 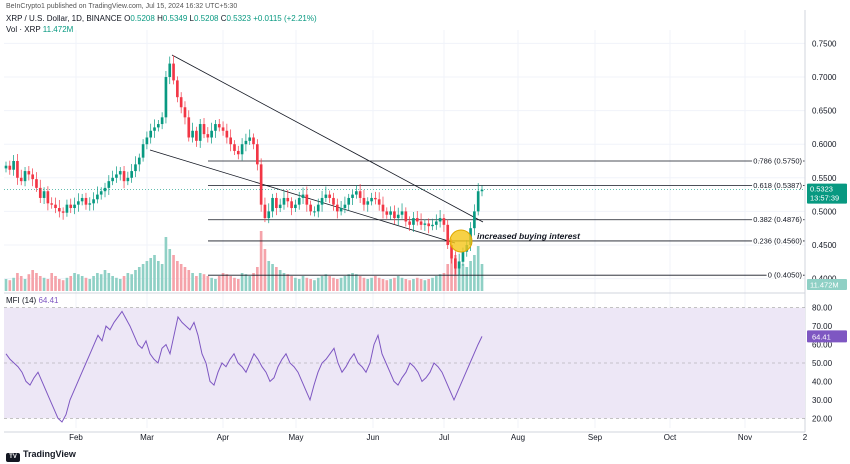 What do you see at coordinates (824, 111) in the screenshot?
I see `price-tick-label: 0.6500` at bounding box center [824, 111].